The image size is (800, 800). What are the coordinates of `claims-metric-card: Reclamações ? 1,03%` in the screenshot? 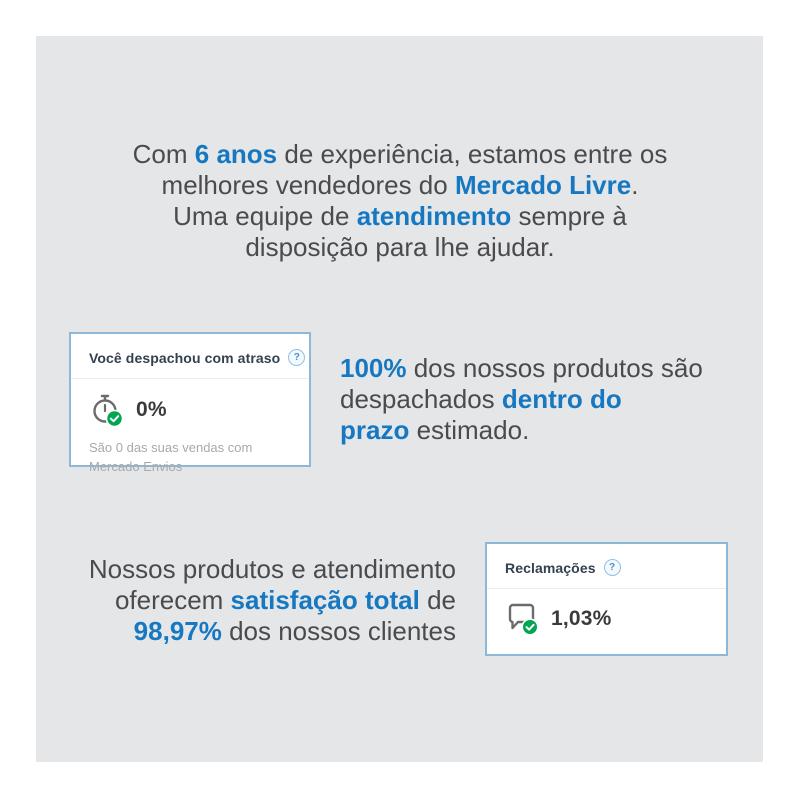 It's located at (606, 599).